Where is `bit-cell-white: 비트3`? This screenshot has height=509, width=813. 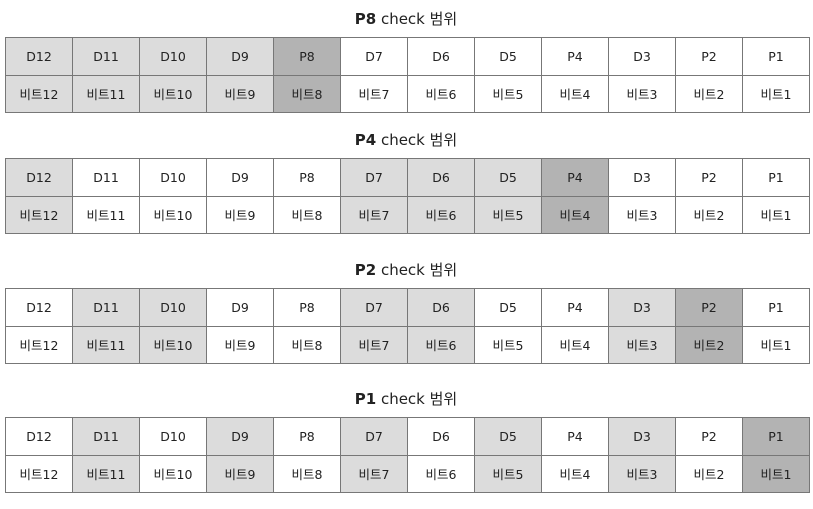 bit-cell-white: 비트3 is located at coordinates (642, 93).